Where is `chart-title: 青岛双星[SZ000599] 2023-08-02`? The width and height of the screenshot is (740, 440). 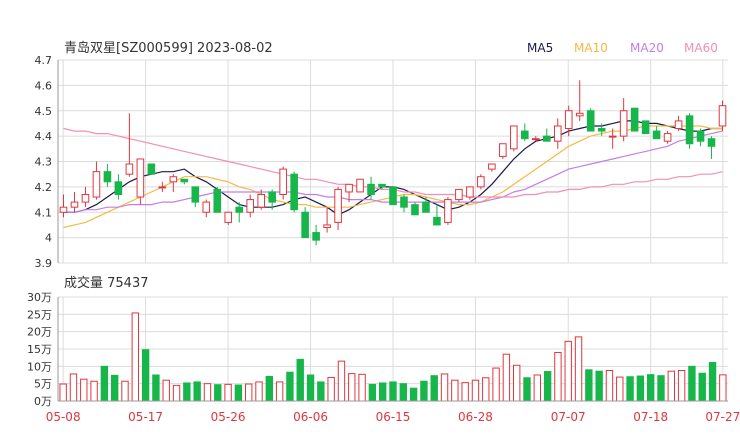
chart-title: 青岛双星[SZ000599] 2023-08-02 is located at coordinates (168, 48).